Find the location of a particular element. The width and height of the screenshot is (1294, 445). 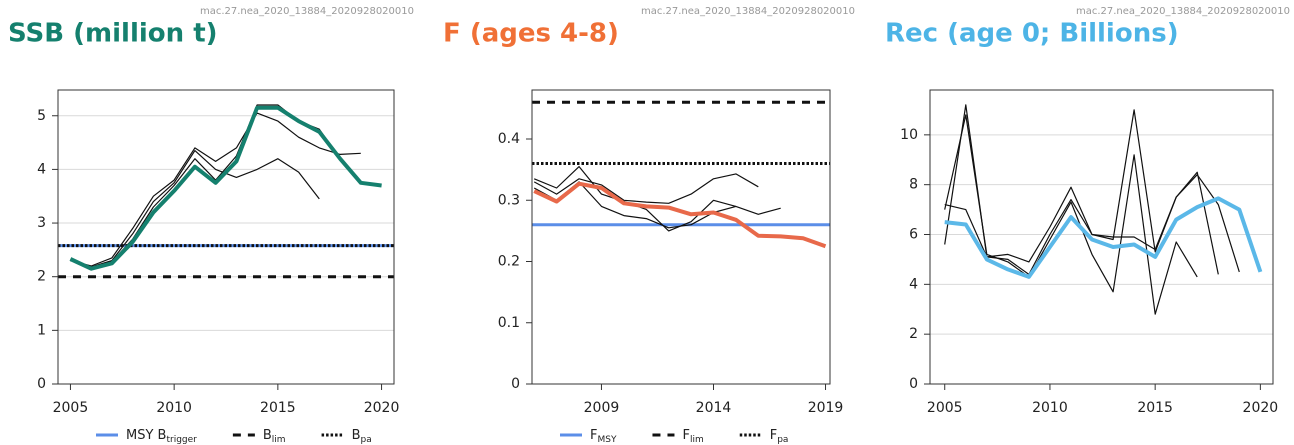

y-tick-label: 10 is located at coordinates (909, 135).